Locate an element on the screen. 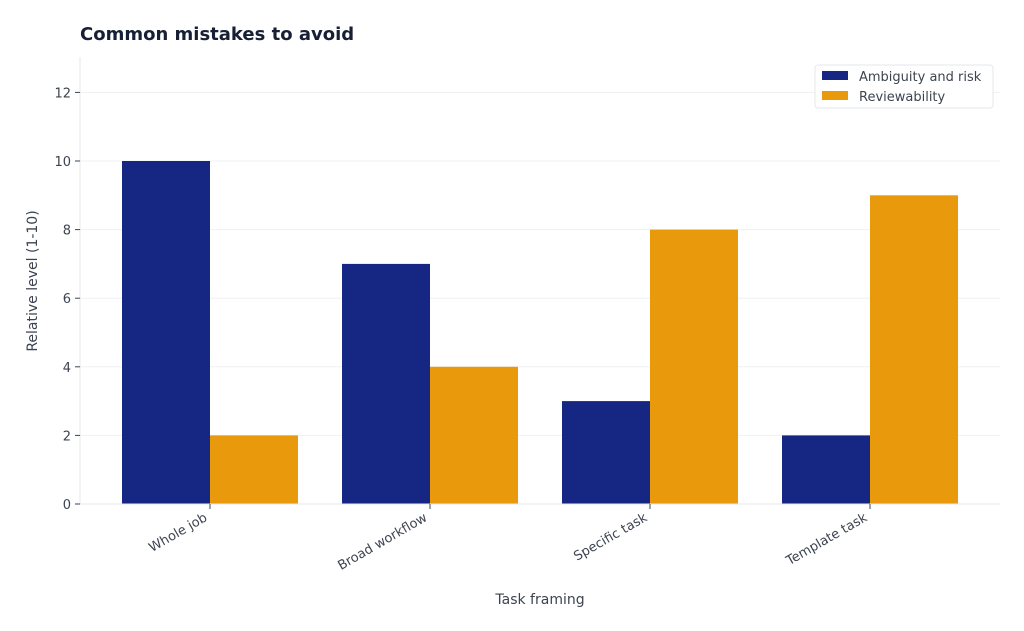 This screenshot has width=1024, height=631. y-tick-label: 2 is located at coordinates (67, 436).